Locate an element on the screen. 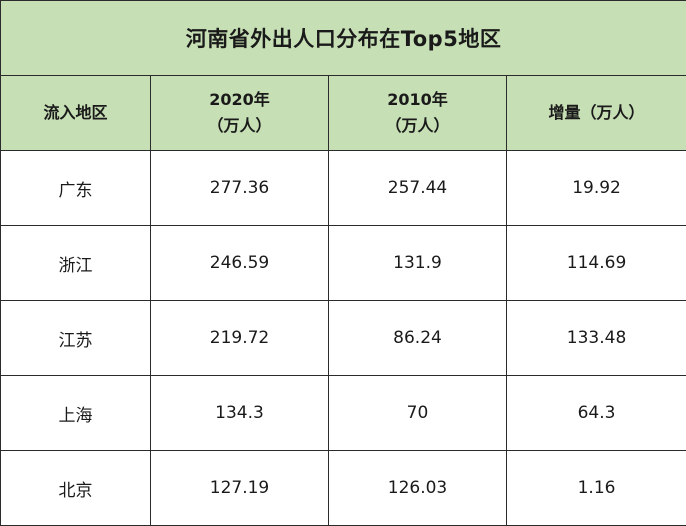 The image size is (686, 526). table-row: 浙江 246.59 131.9 114.69 is located at coordinates (343, 263).